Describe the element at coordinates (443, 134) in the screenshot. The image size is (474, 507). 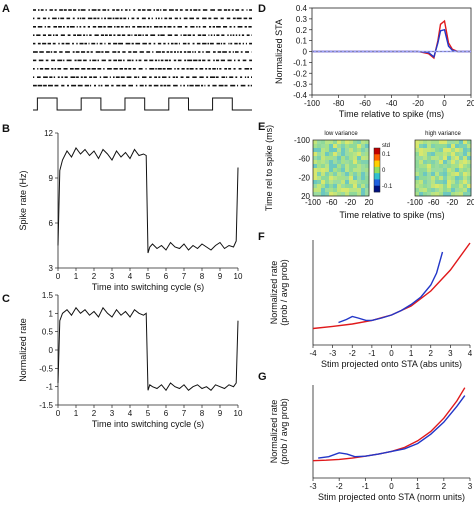
I see `heatmap-subtitle: high variance` at that location.